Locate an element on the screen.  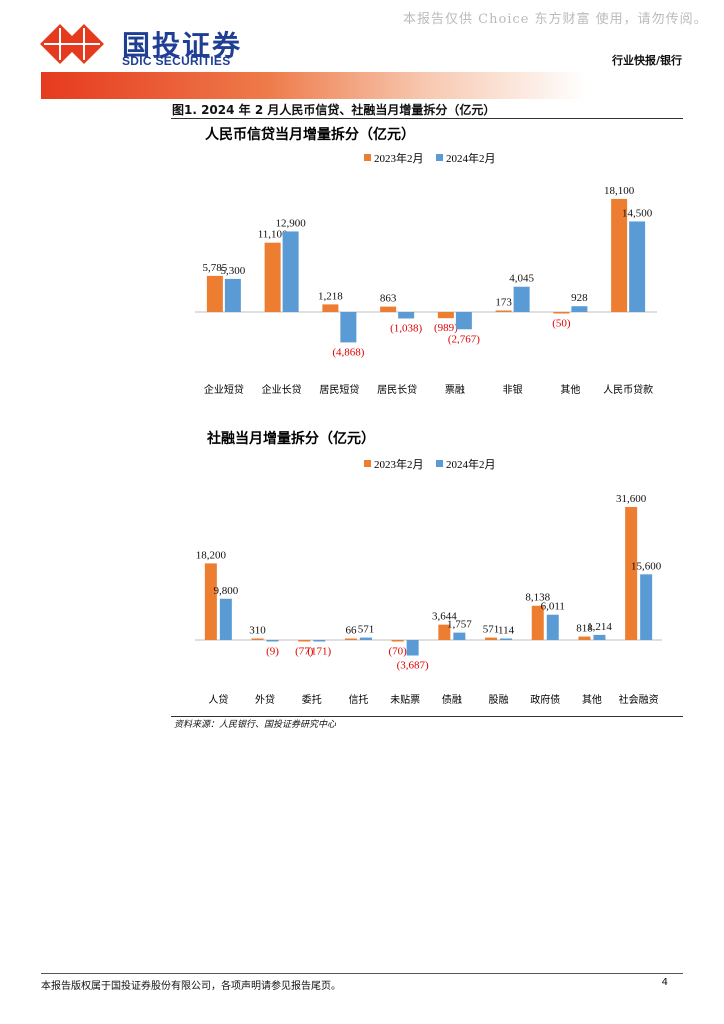
data-label: 14,500 is located at coordinates (637, 213).